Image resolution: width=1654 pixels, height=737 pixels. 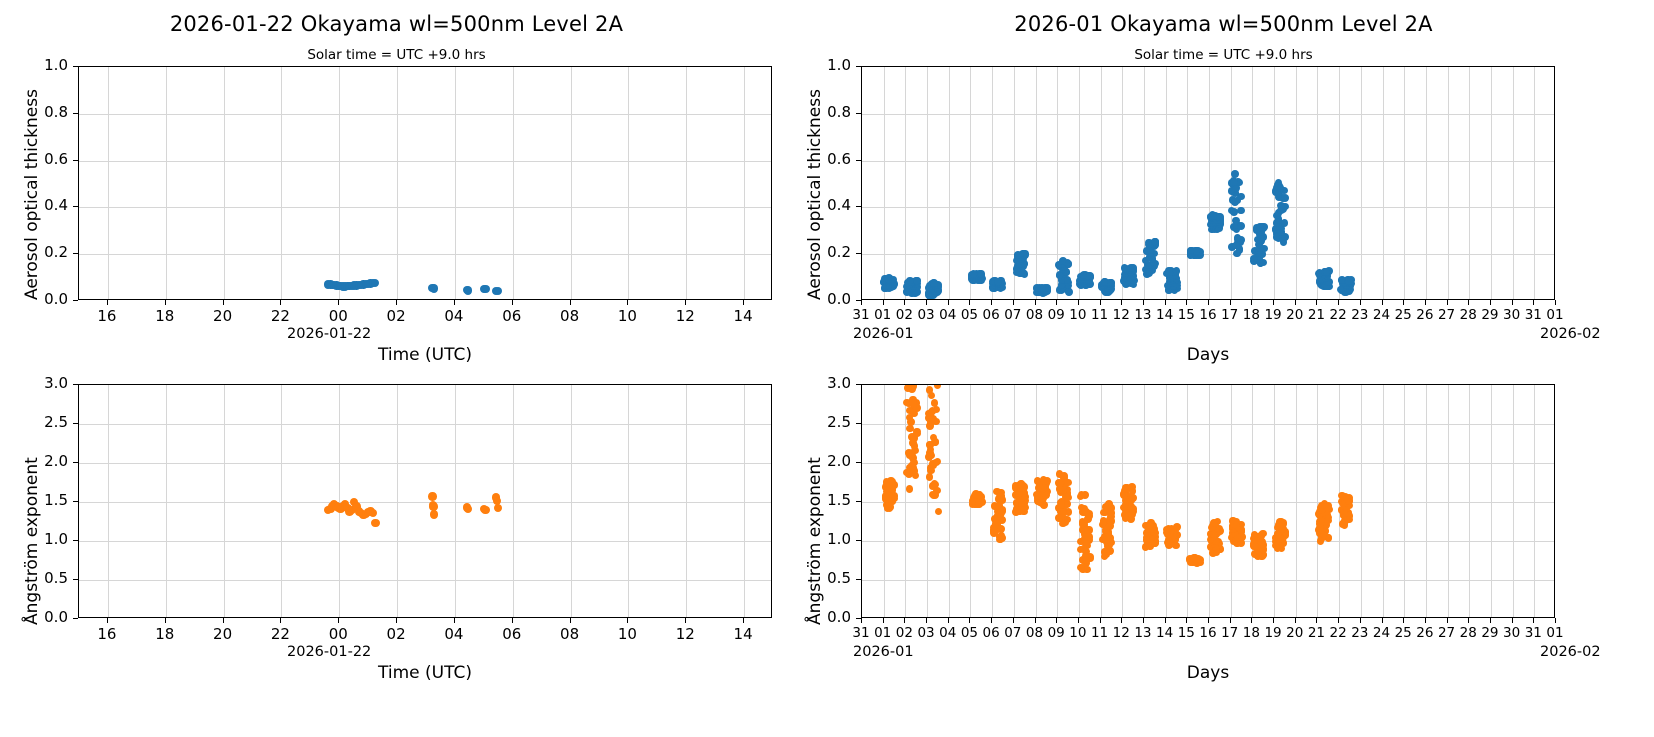 I want to click on x-tick-label: 16, so click(x=1208, y=315).